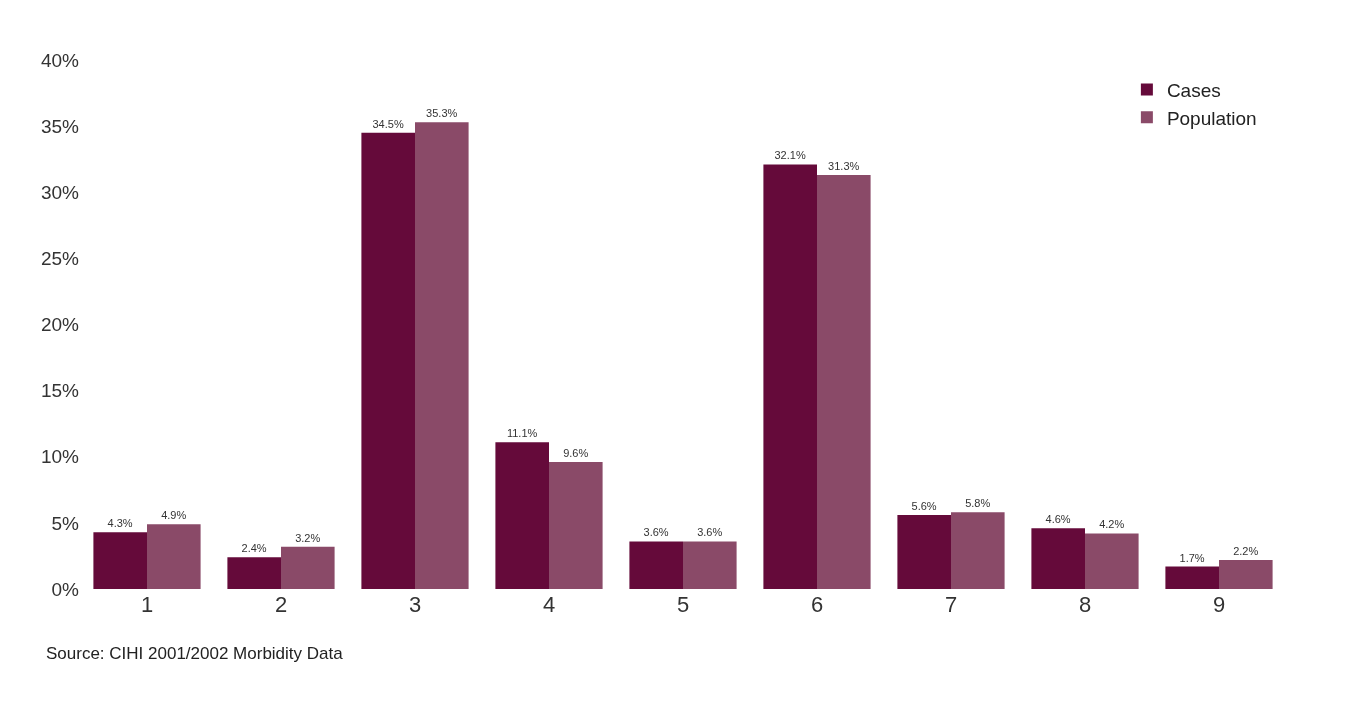 This screenshot has height=719, width=1346. Describe the element at coordinates (281, 604) in the screenshot. I see `x-tick-label: 2` at that location.